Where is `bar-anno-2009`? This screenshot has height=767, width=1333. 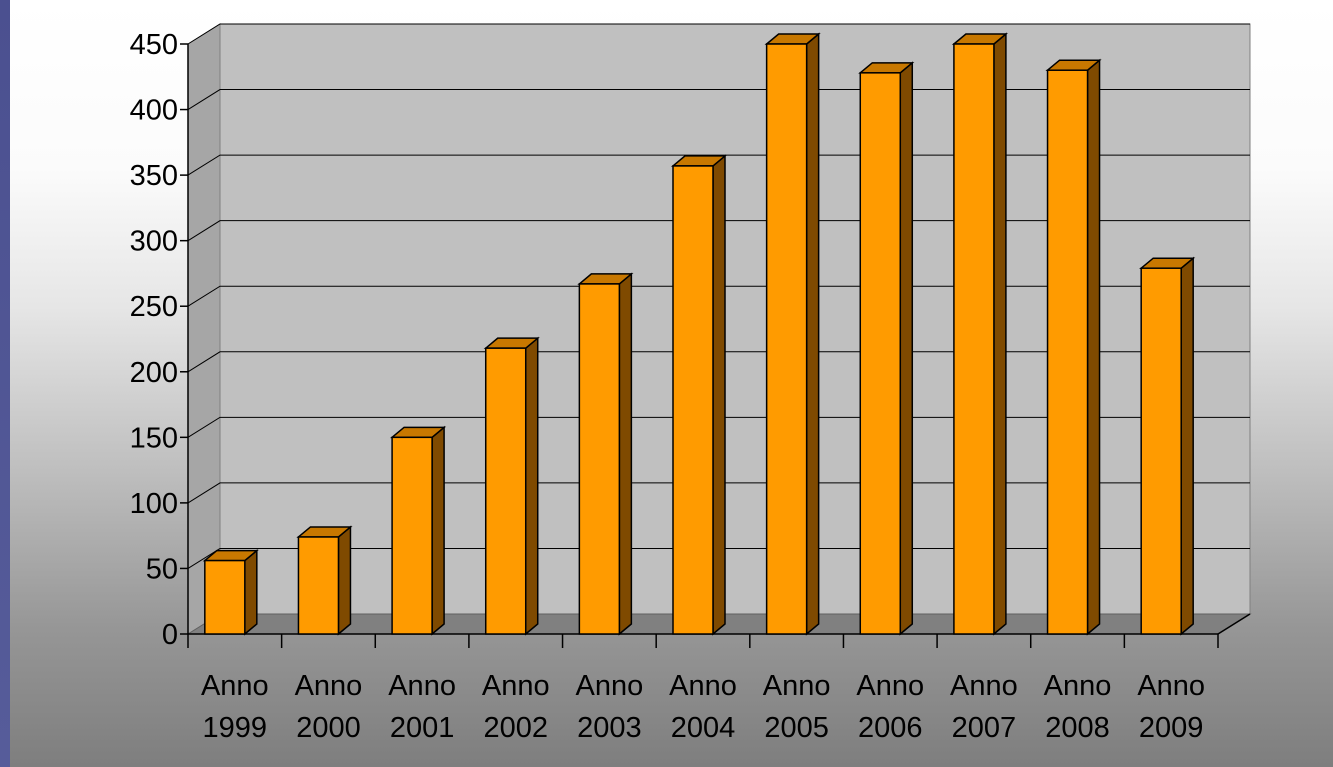 bar-anno-2009 is located at coordinates (1167, 446).